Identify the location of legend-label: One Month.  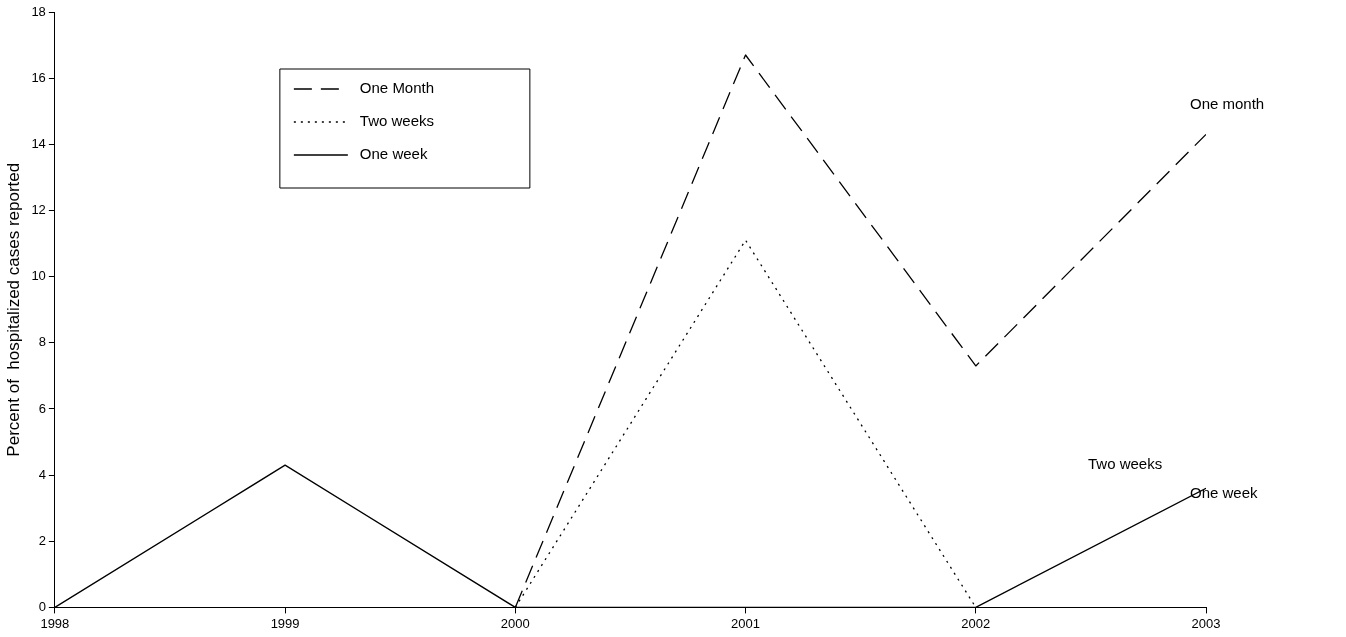
(397, 88).